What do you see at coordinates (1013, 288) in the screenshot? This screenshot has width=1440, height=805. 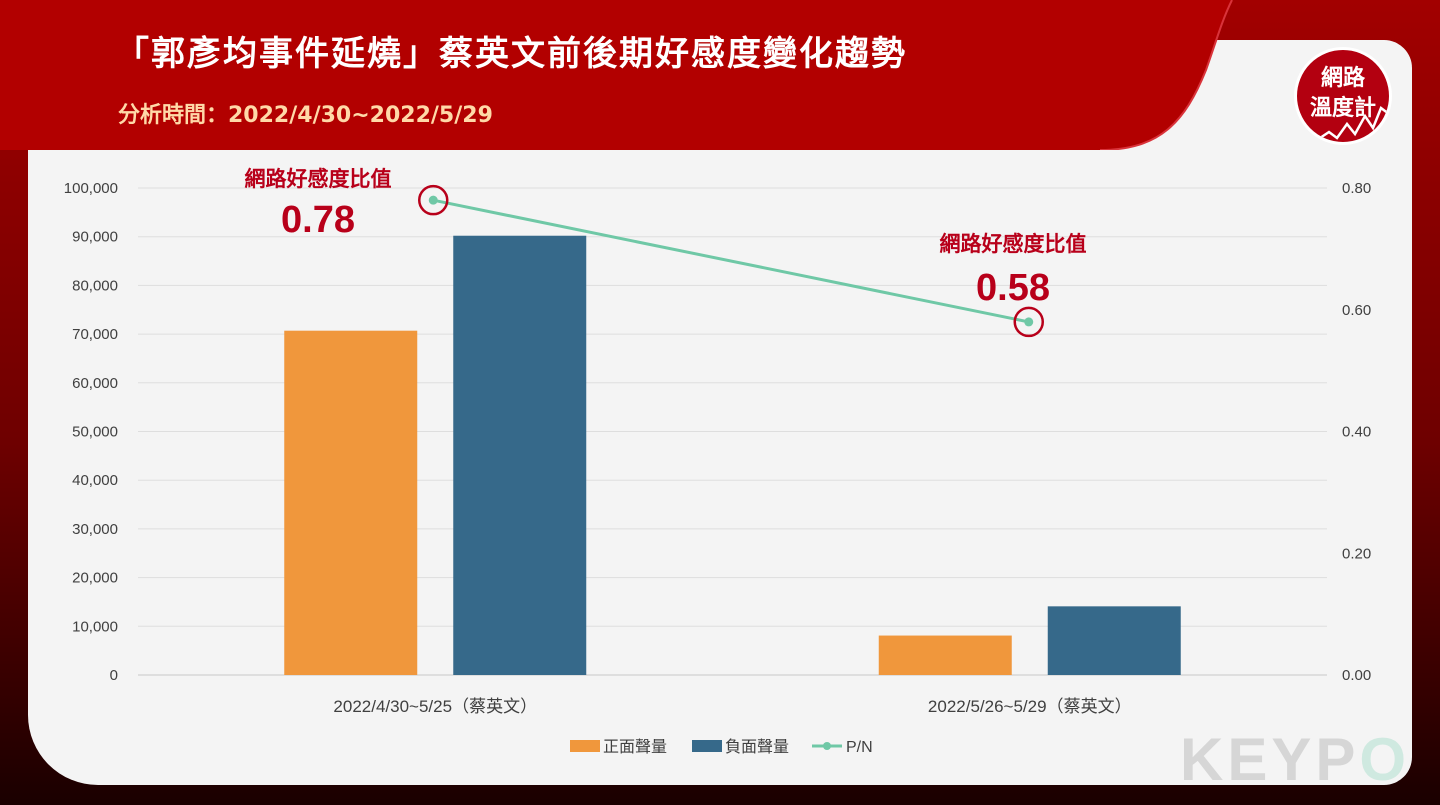 I see `annotation-value: 0.58` at bounding box center [1013, 288].